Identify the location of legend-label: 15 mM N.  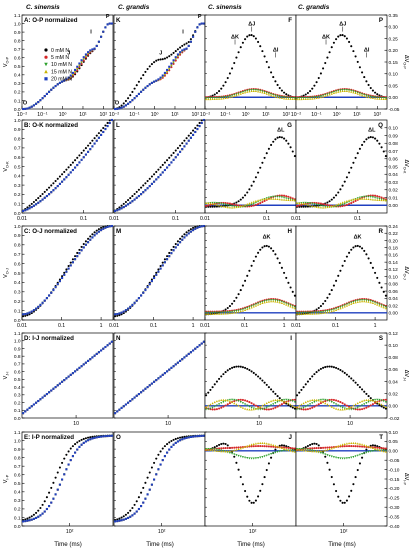
(61, 72).